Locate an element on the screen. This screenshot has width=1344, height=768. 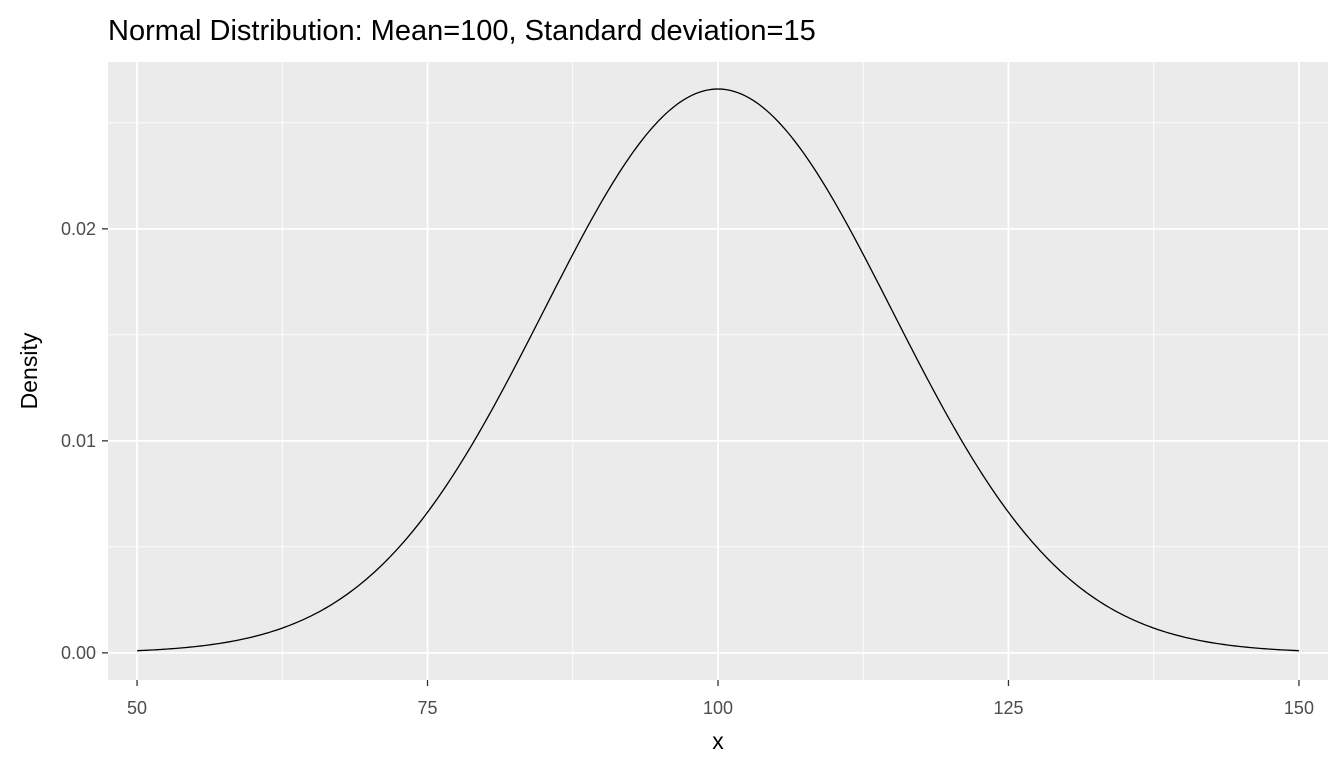
y-axis: 0.00 0.01 0.02 is located at coordinates (84, 441).